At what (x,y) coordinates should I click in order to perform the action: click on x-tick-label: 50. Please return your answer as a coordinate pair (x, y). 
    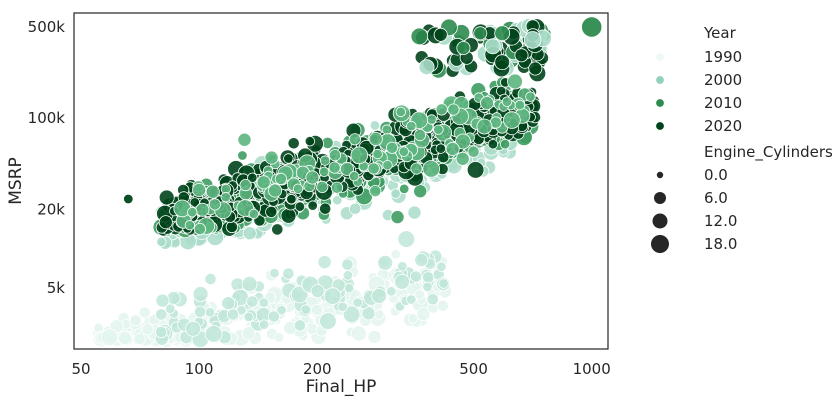
    Looking at the image, I should click on (80, 369).